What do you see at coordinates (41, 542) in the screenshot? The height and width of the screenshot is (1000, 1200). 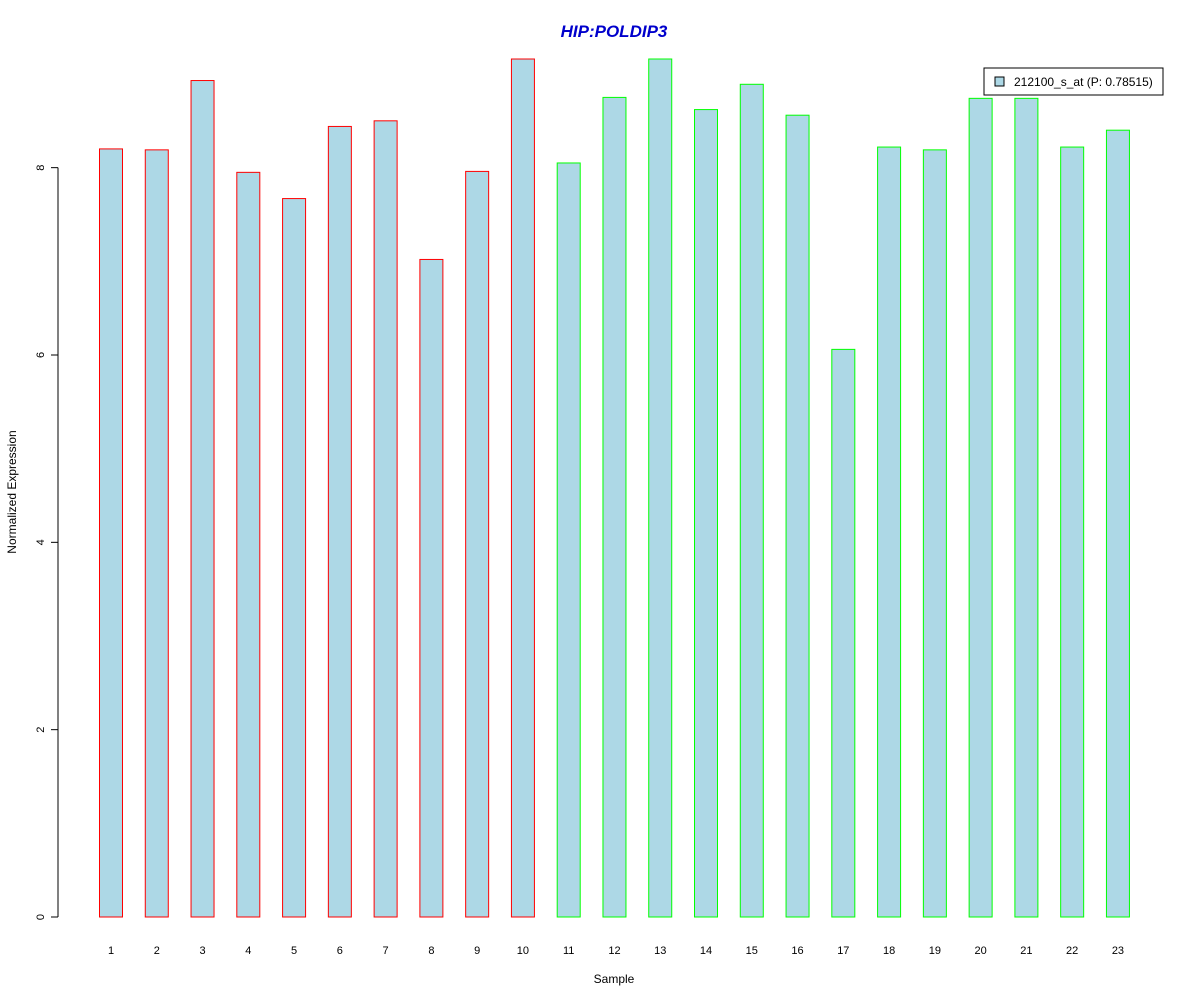 I see `y-tick-label: 4` at bounding box center [41, 542].